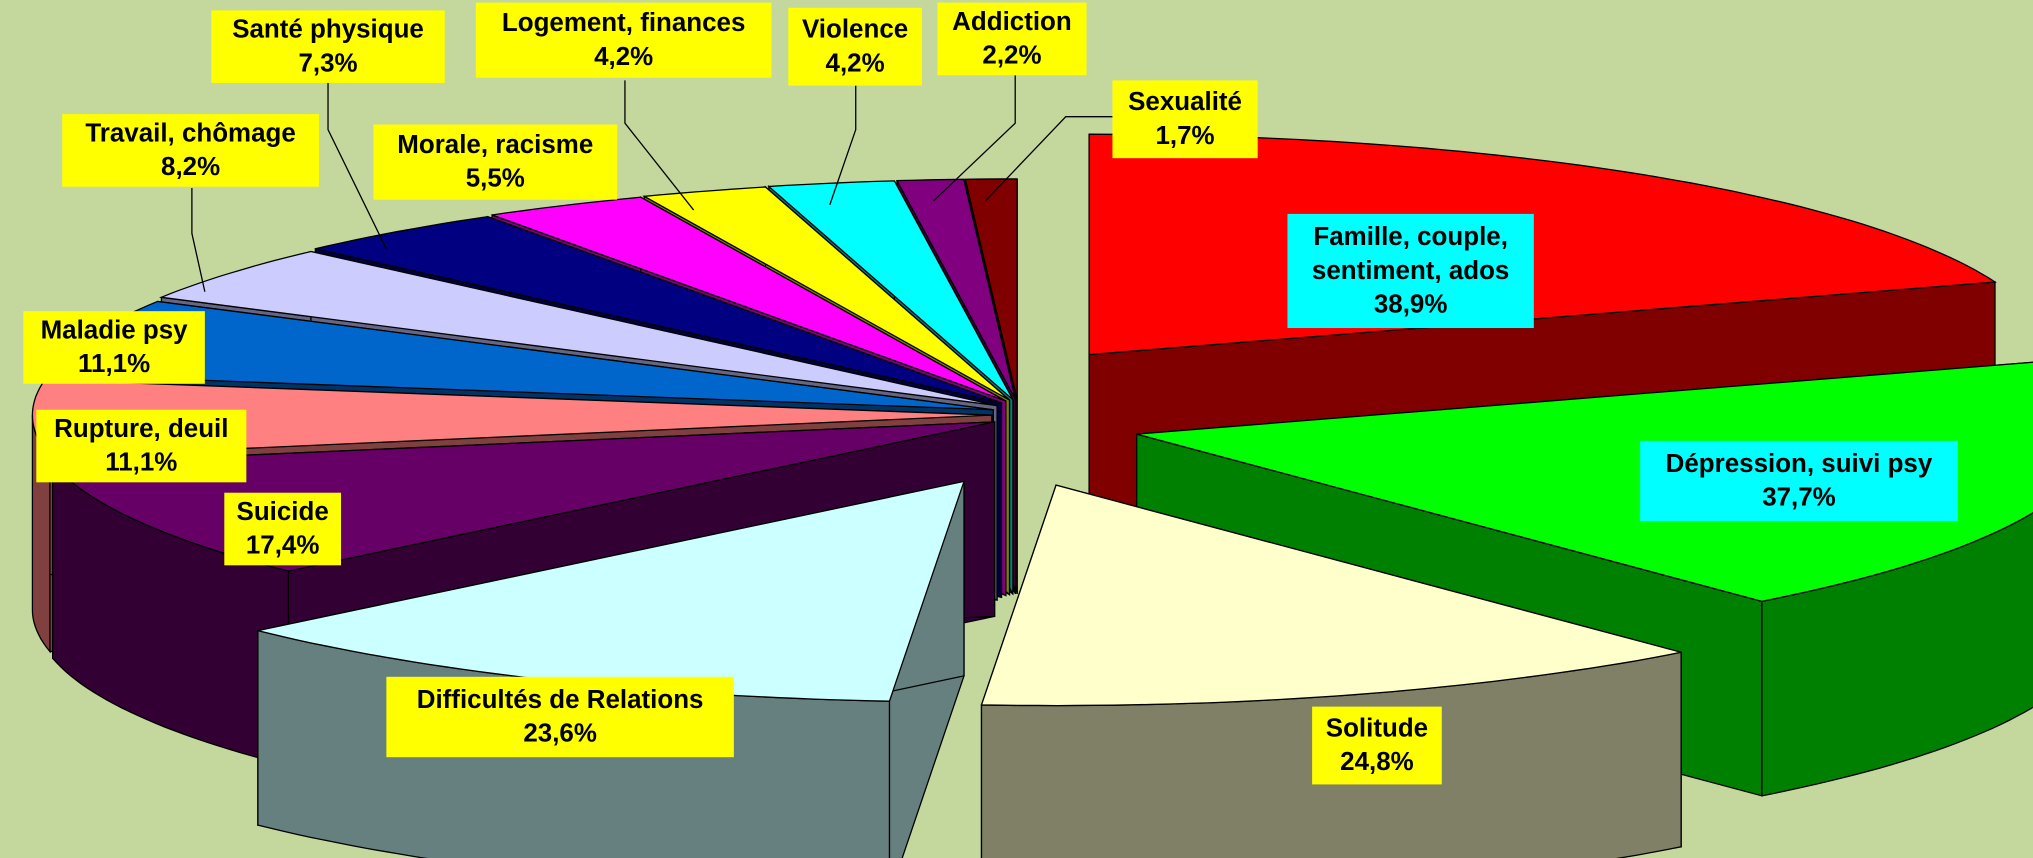  Describe the element at coordinates (1799, 464) in the screenshot. I see `category-label: Dépression, suivi psy` at that location.